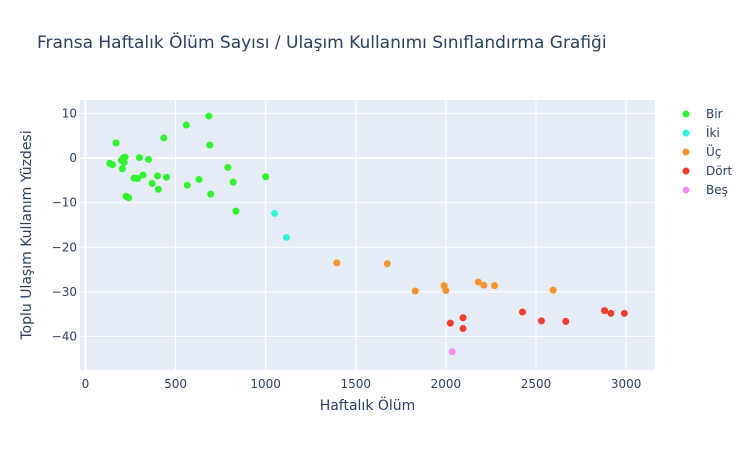  What do you see at coordinates (175, 384) in the screenshot?
I see `x-tick-label: 500` at bounding box center [175, 384].